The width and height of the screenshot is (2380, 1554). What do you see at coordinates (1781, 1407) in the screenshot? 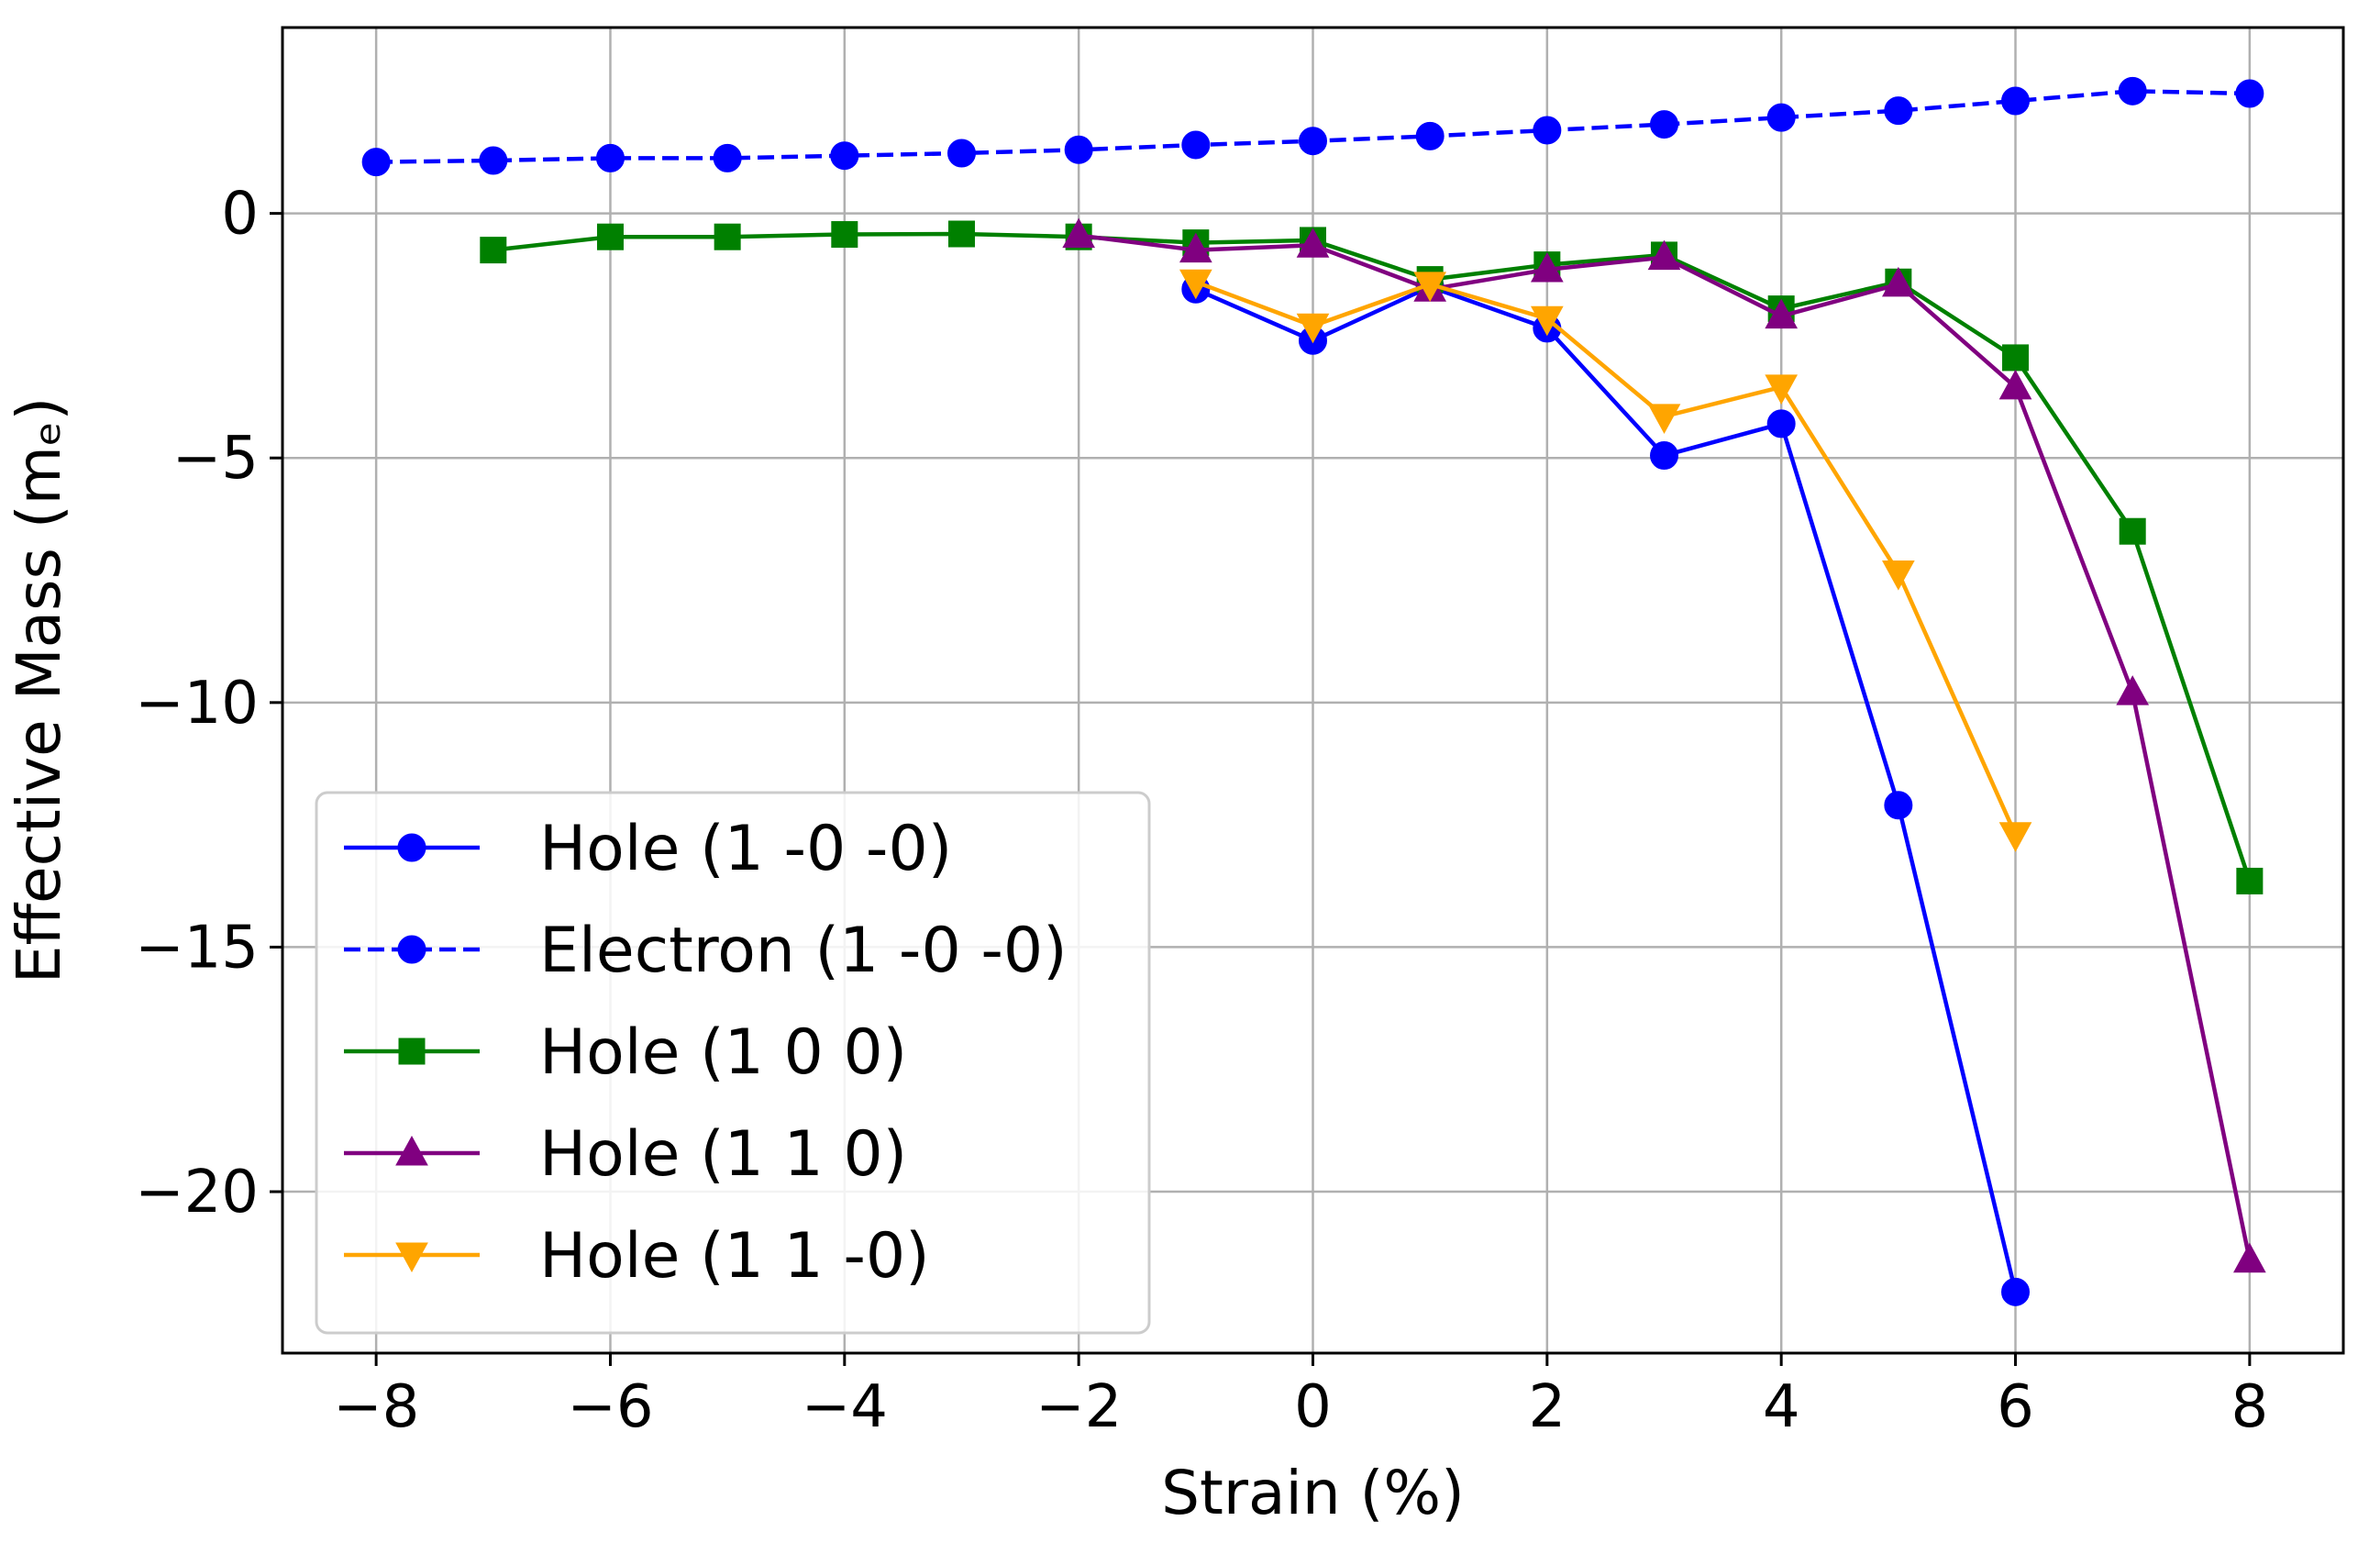
I see `x-tick-label: 4` at bounding box center [1781, 1407].